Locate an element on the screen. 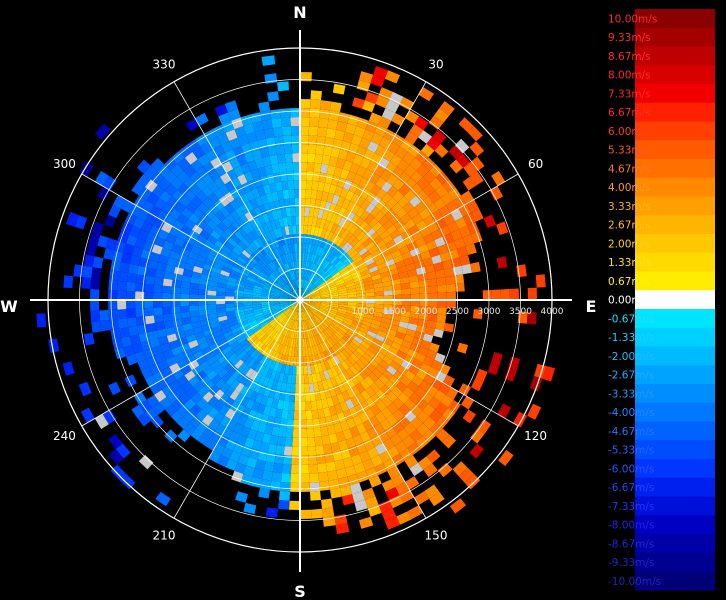 Image resolution: width=726 pixels, height=600 pixels. azimuth-spoke is located at coordinates (237, 409).